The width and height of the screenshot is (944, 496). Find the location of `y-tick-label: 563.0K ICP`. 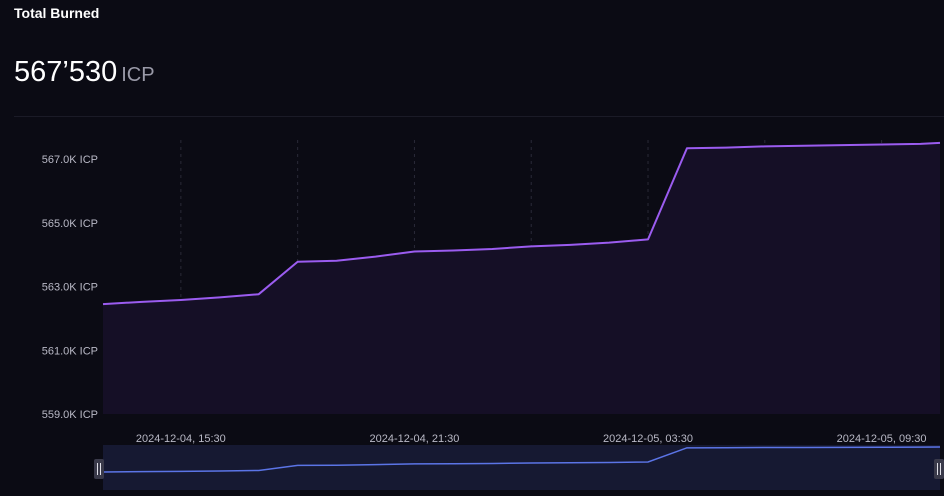

y-tick-label: 563.0K ICP is located at coordinates (70, 288).